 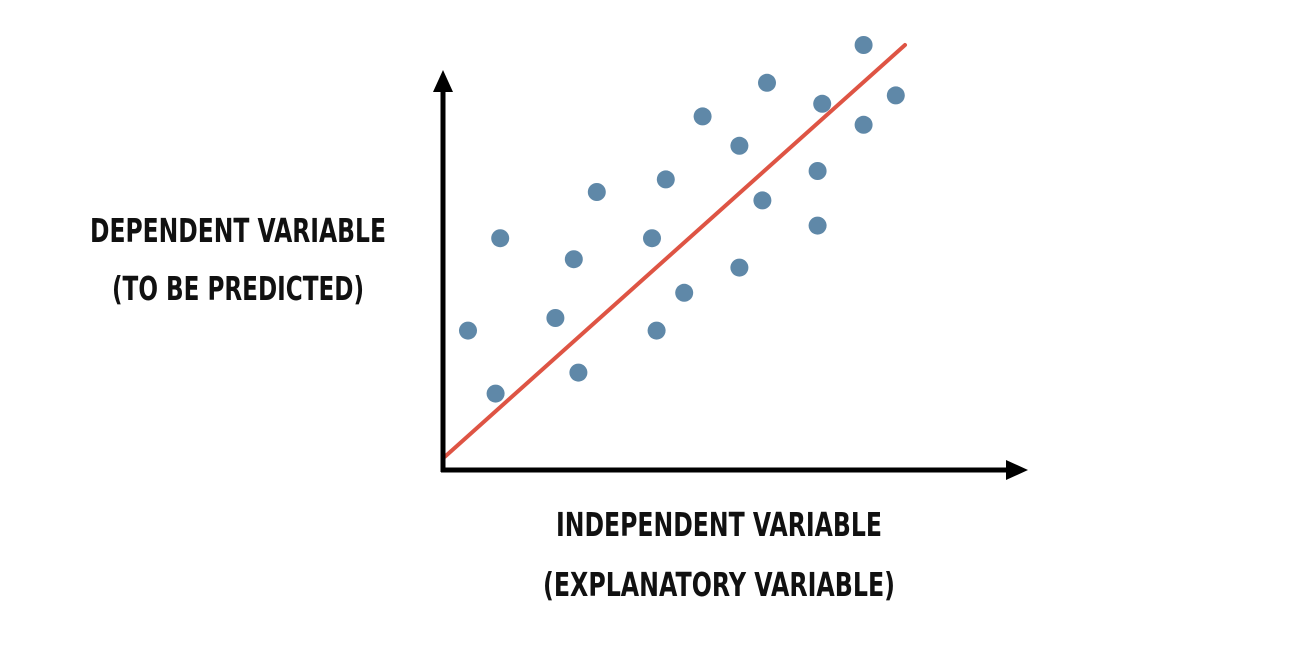 I want to click on y-axis-arrowhead, so click(x=443, y=81).